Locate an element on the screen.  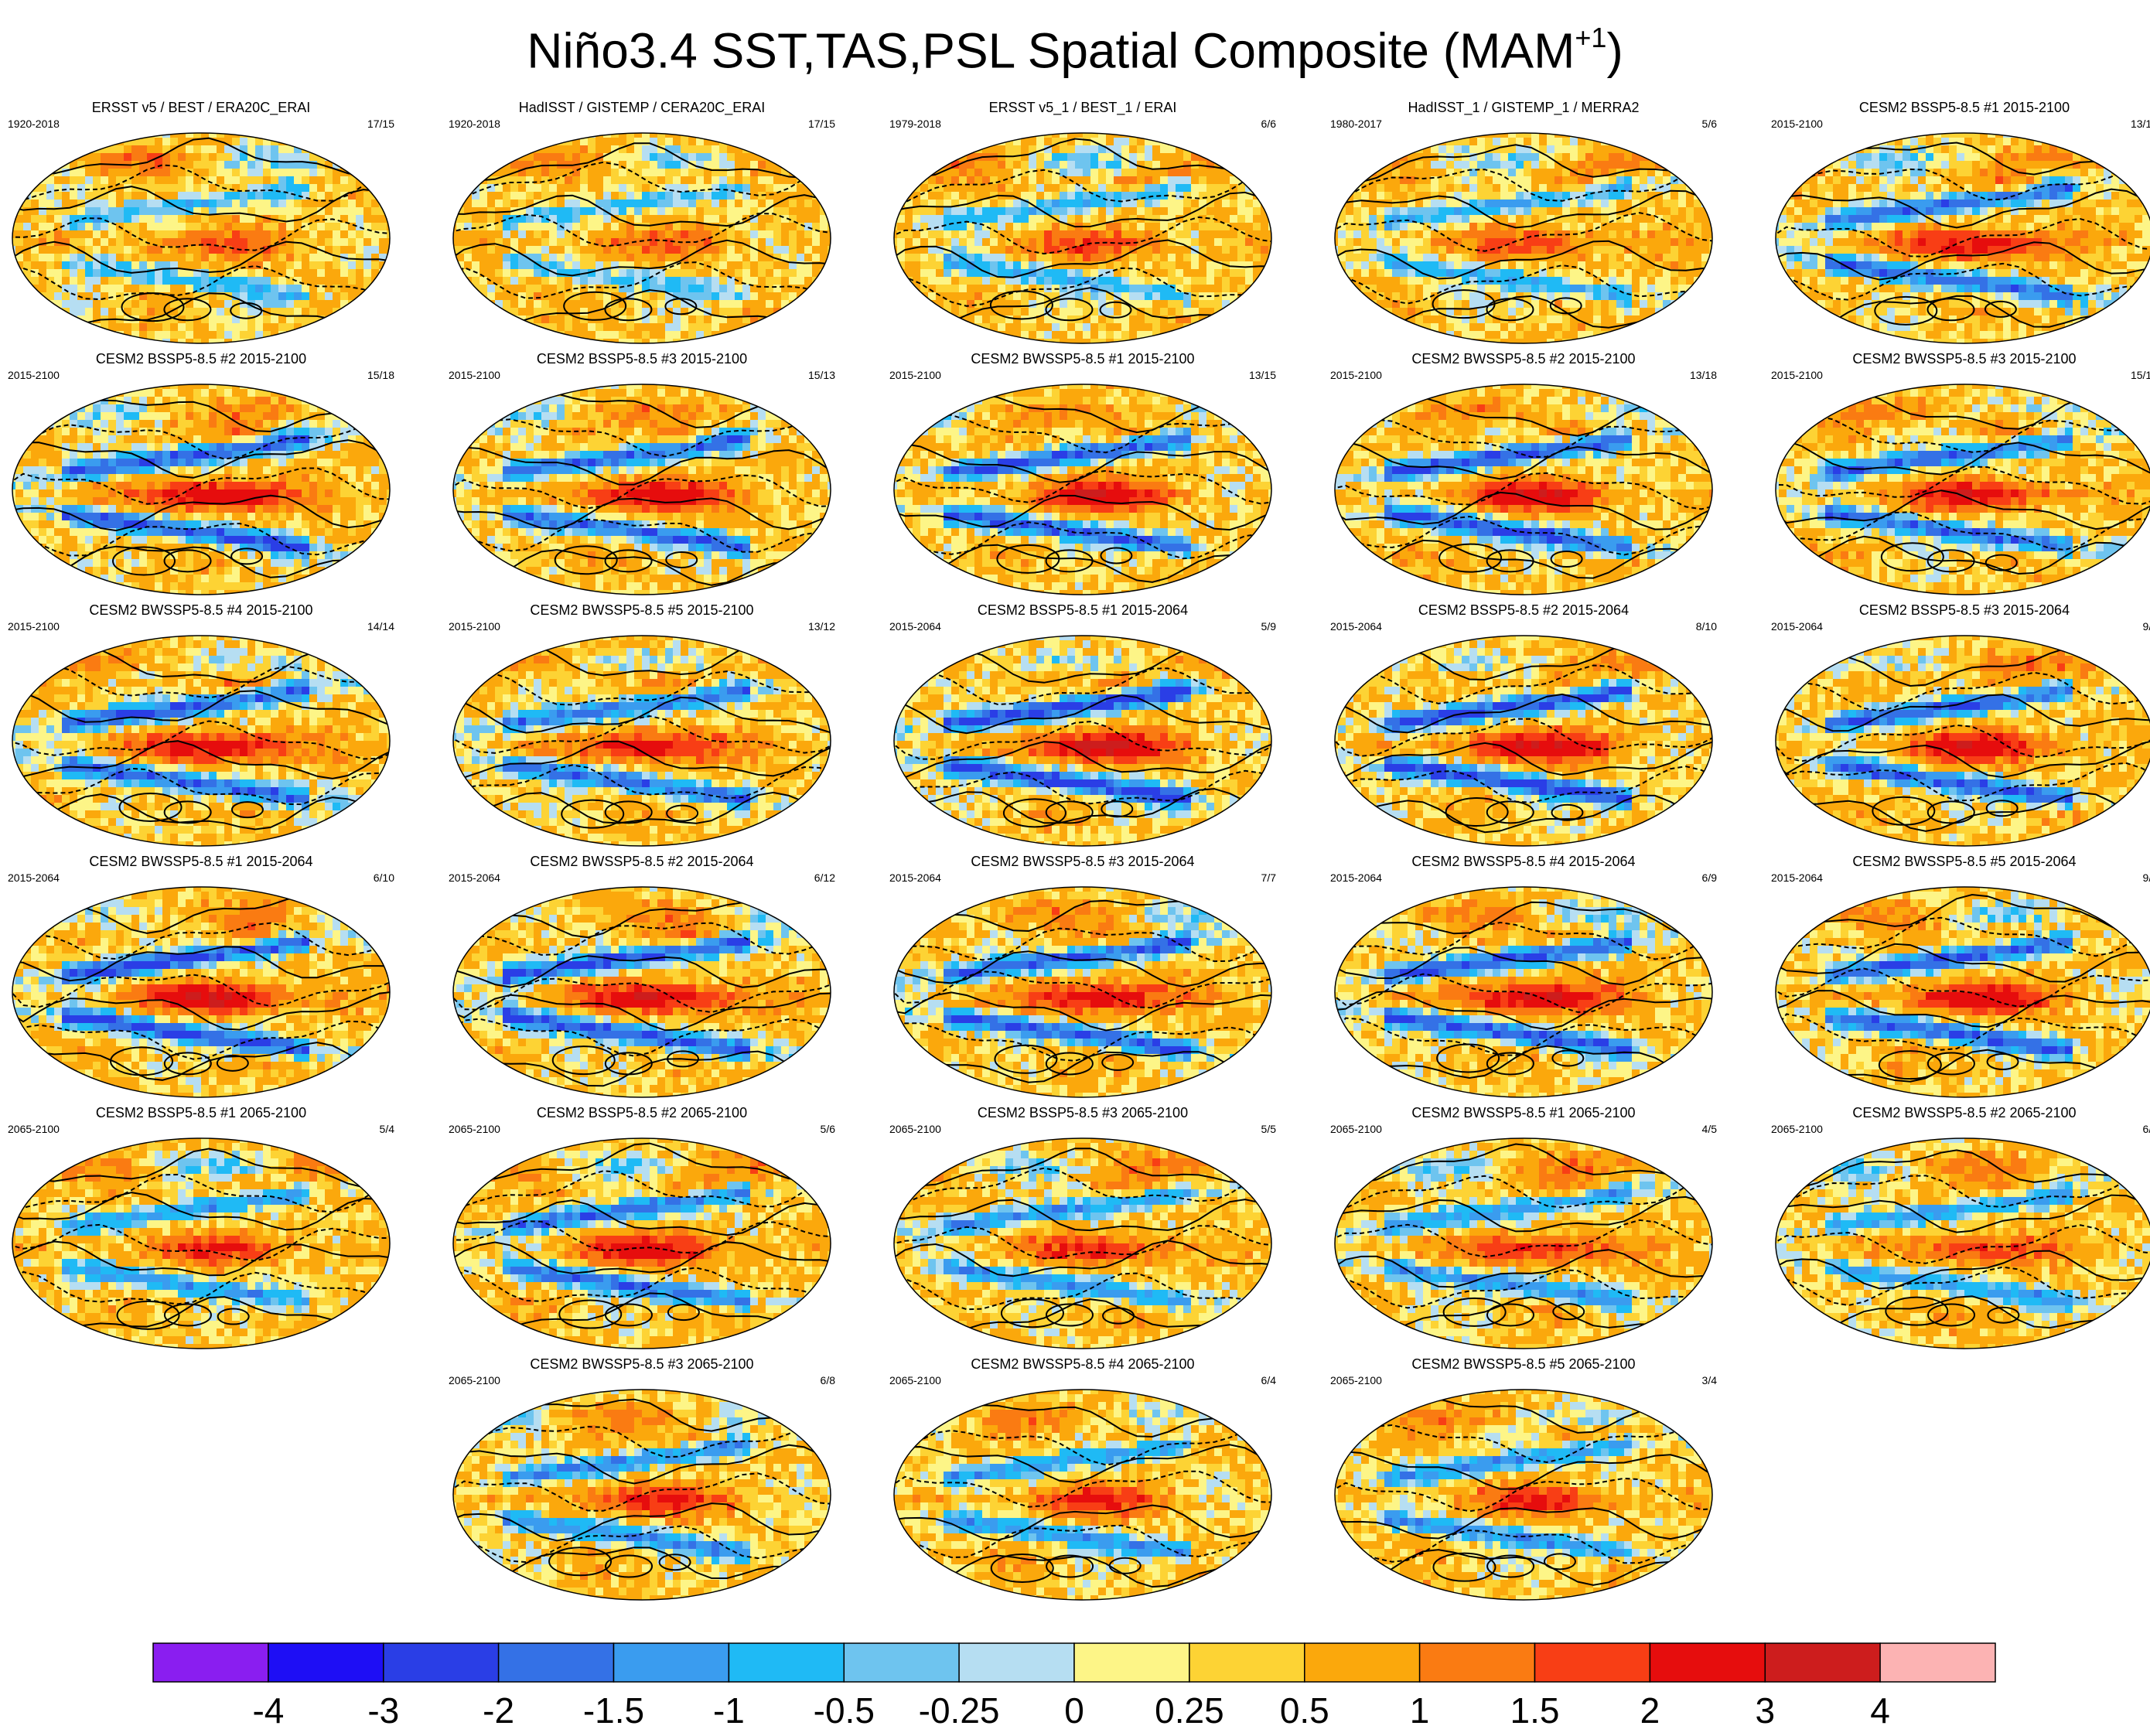
panel-event-count: 4/5 is located at coordinates (1709, 1129).